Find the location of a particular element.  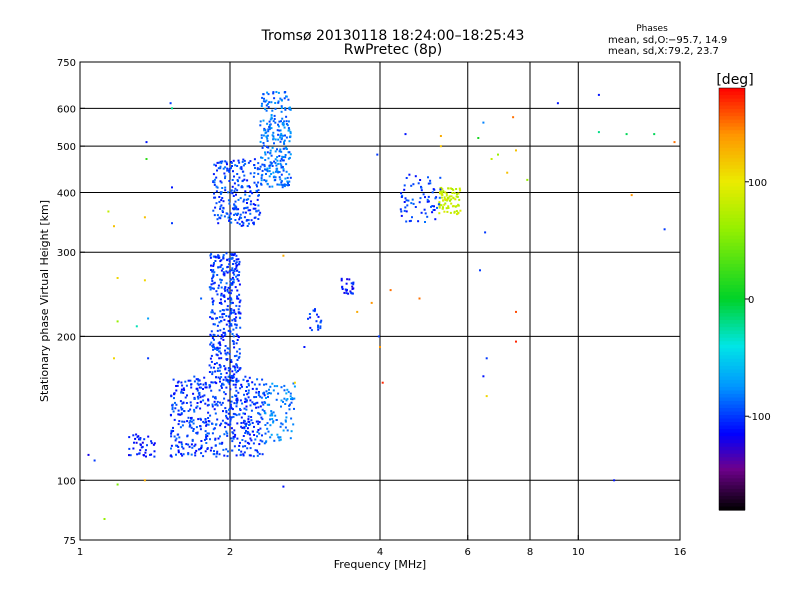

y-tick-label: 100 is located at coordinates (66, 481).